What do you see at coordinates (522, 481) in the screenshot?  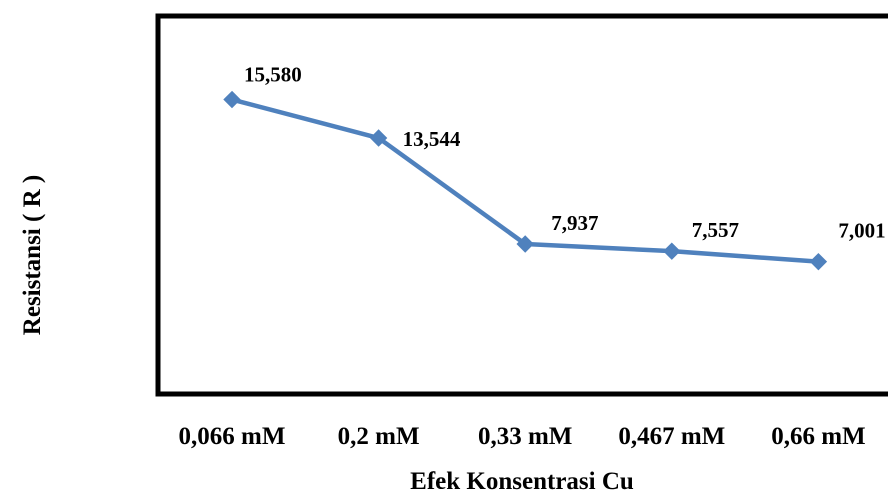 I see `x-axis-title: Efek Konsentrasi Cu` at bounding box center [522, 481].